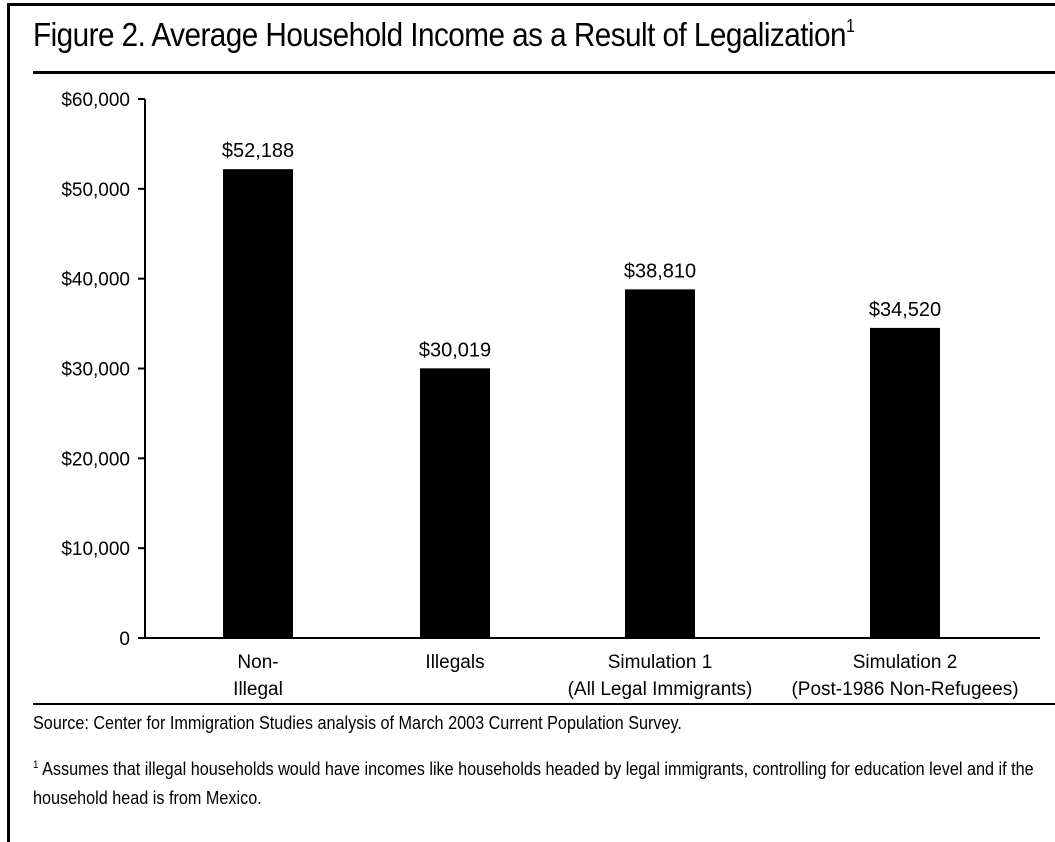  I want to click on category-label: (All Legal Immigrants), so click(660, 689).